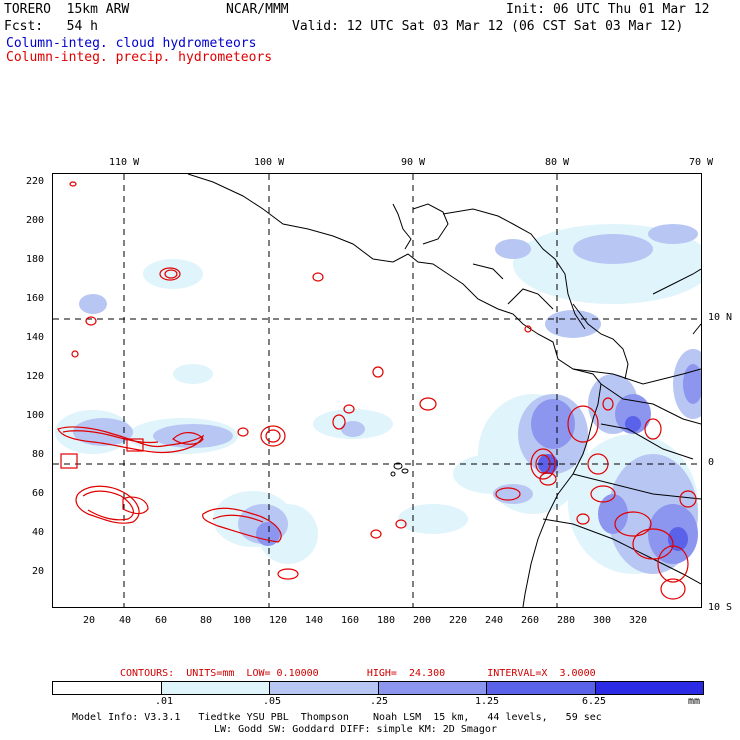 The image size is (740, 740). I want to click on x-tick-100: 100, so click(242, 620).